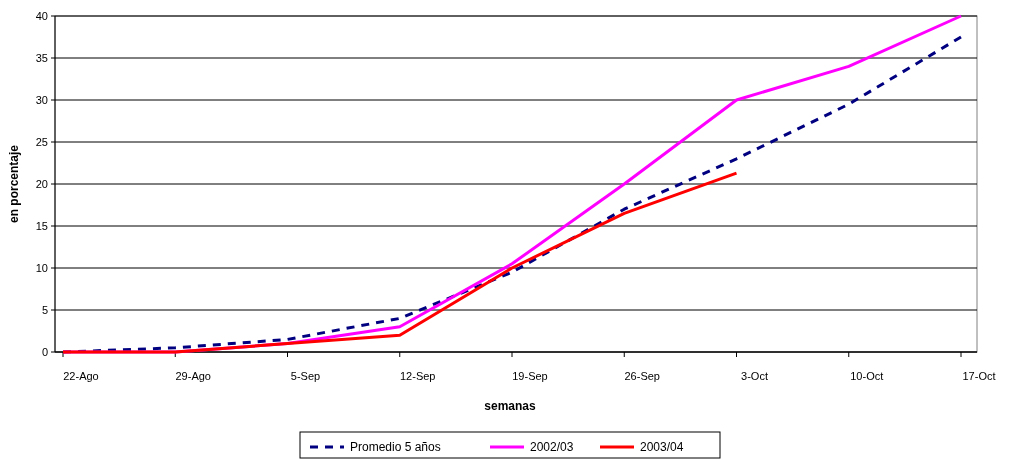 The height and width of the screenshot is (460, 1009). What do you see at coordinates (979, 376) in the screenshot?
I see `x-tick-label: 17-Oct` at bounding box center [979, 376].